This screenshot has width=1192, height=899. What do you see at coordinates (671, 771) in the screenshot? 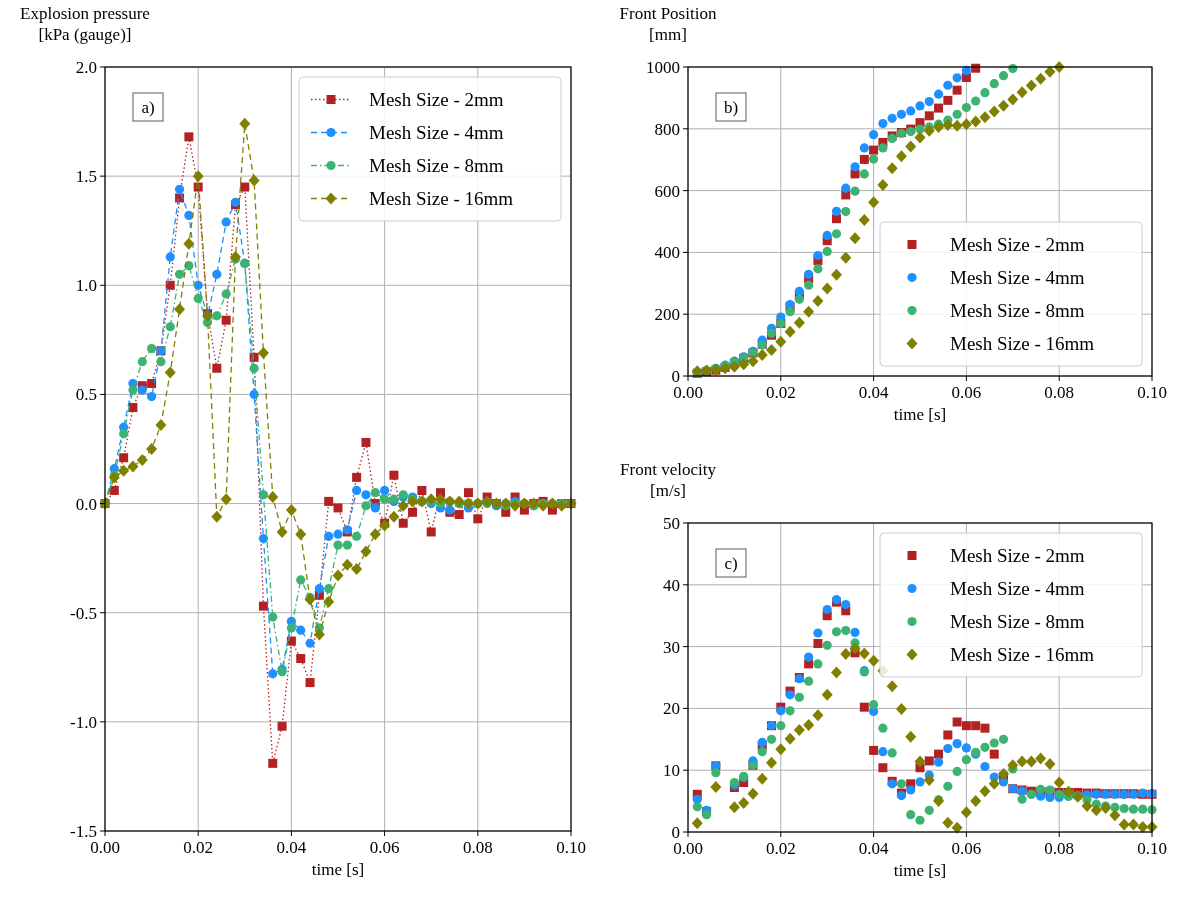
I see `y-tick-label: 10` at bounding box center [671, 771].